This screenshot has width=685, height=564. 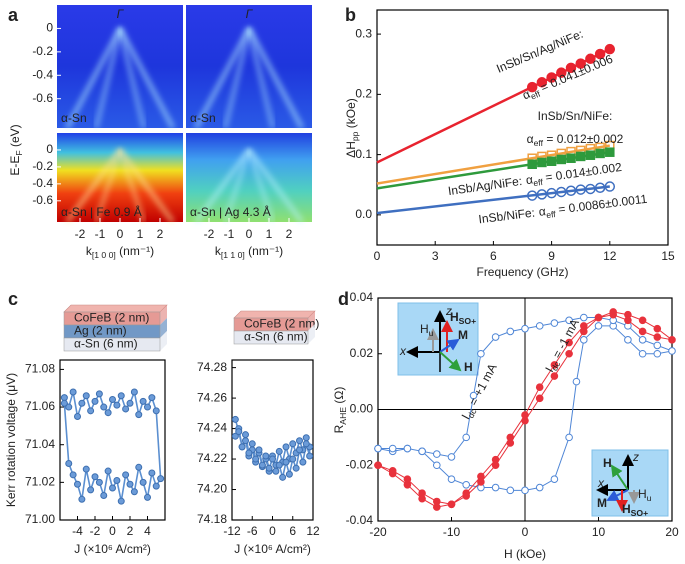 I want to click on y-tick-label: -0.4, so click(x=42, y=74).